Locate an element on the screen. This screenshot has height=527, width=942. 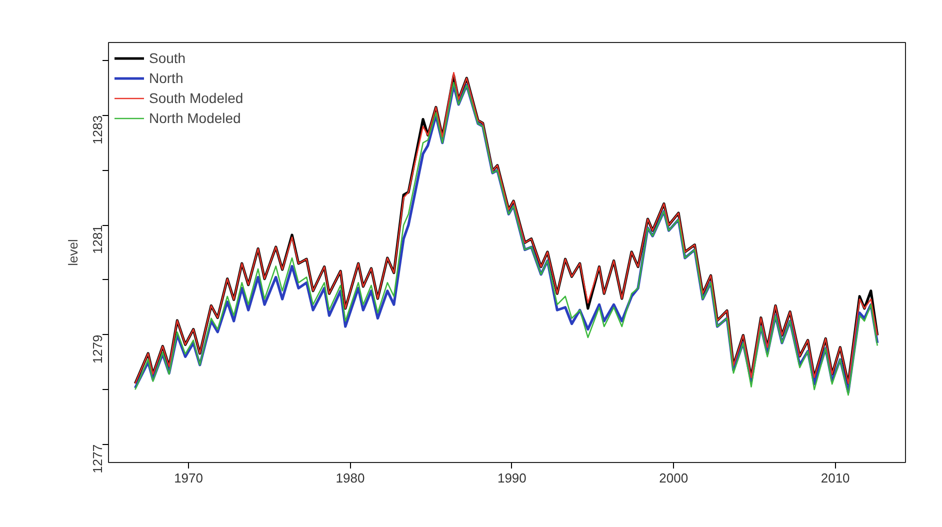
legend-label: North Modeled is located at coordinates (195, 118).